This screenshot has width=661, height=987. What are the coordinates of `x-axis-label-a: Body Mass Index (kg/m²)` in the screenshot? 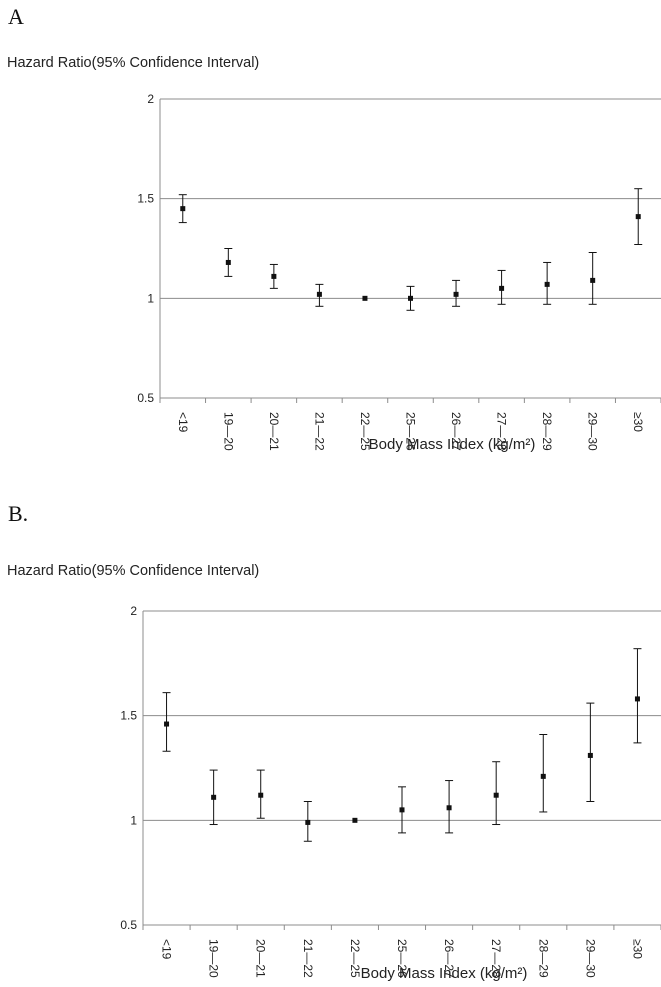 It's located at (452, 444).